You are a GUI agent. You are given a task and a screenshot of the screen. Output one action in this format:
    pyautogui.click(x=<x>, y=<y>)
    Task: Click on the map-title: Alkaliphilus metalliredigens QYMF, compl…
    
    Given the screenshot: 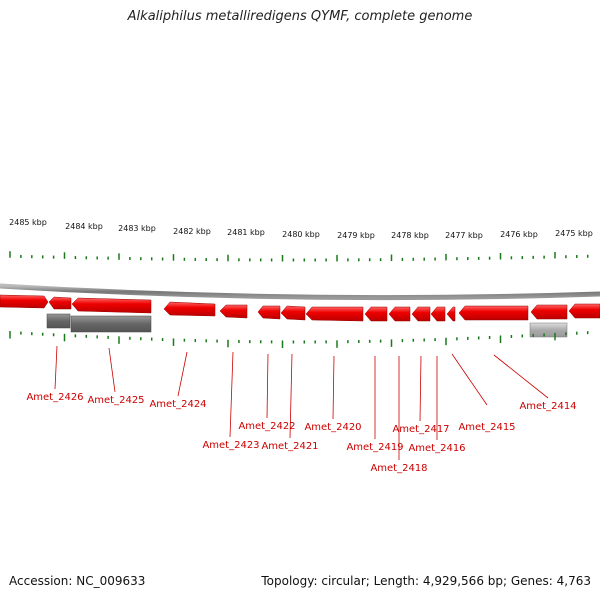 What is the action you would take?
    pyautogui.click(x=300, y=16)
    